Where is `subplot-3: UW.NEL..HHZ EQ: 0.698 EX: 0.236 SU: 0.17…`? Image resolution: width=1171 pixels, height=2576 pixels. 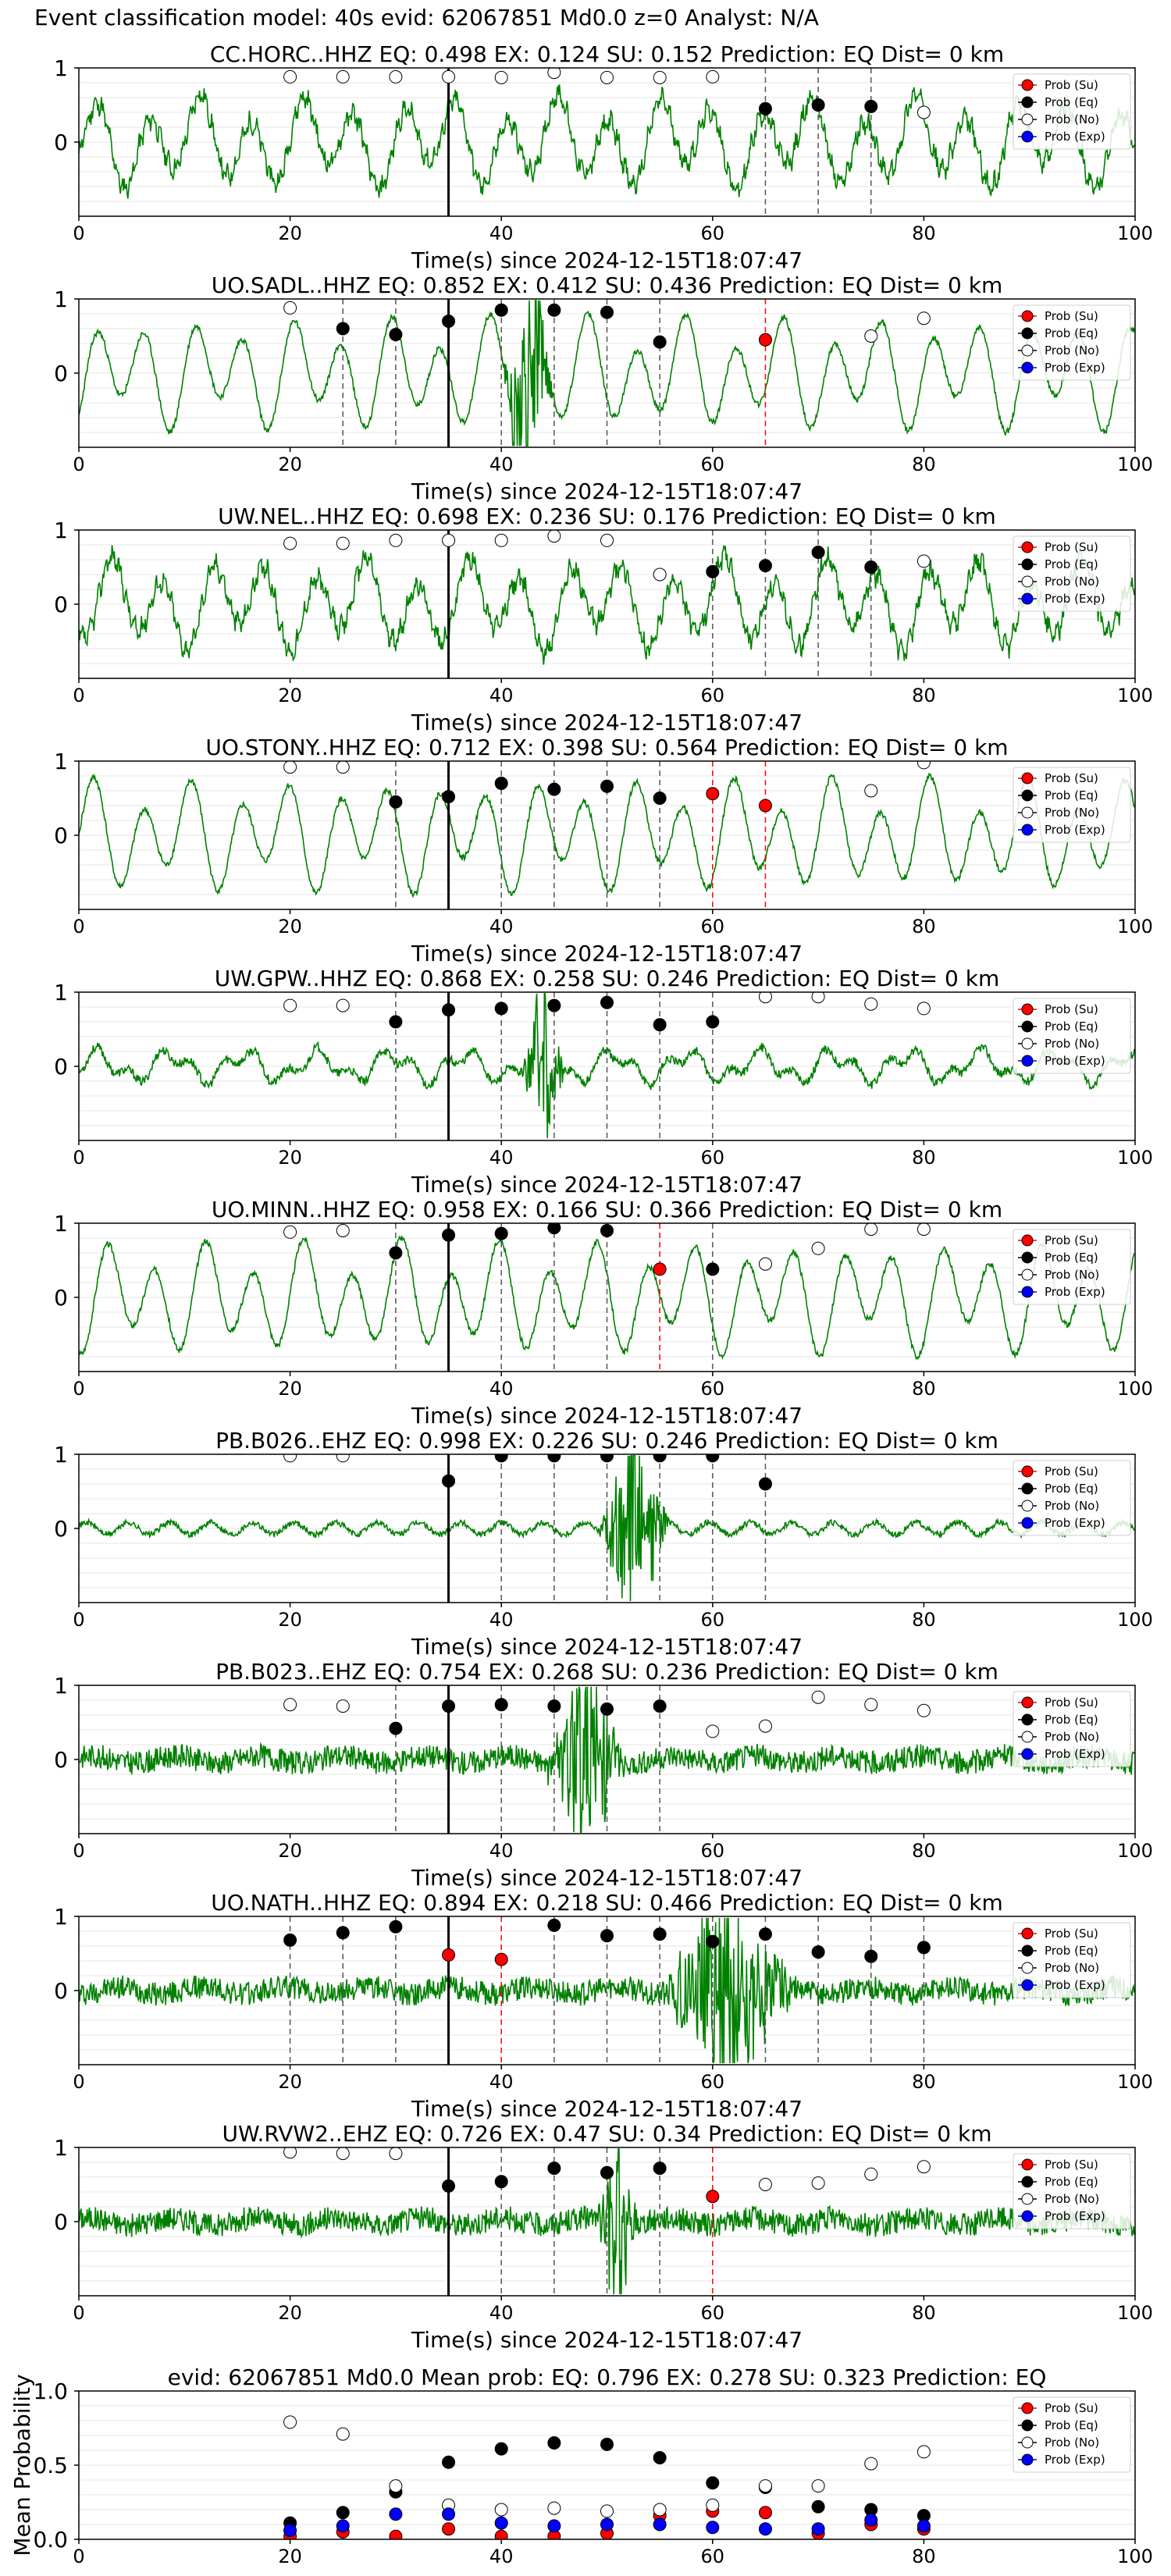
subplot-3: UW.NEL..HHZ EQ: 0.698 EX: 0.236 SU: 0.17… is located at coordinates (603, 619).